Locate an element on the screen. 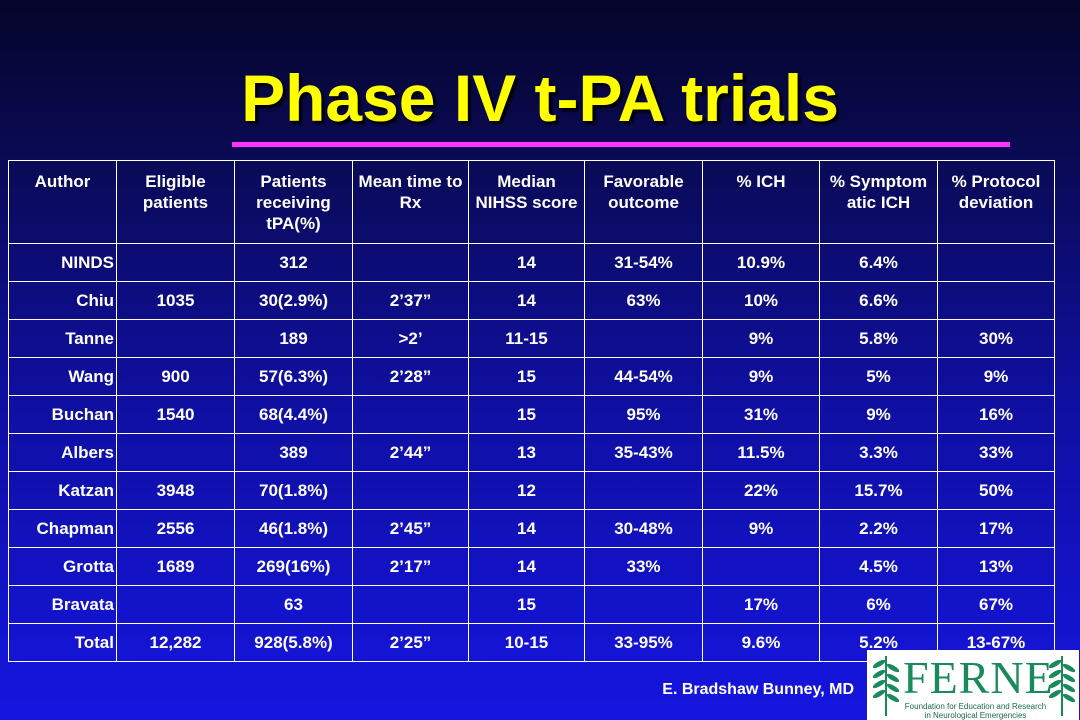 The height and width of the screenshot is (720, 1080). table-cell: 68(4.4%) is located at coordinates (293, 414).